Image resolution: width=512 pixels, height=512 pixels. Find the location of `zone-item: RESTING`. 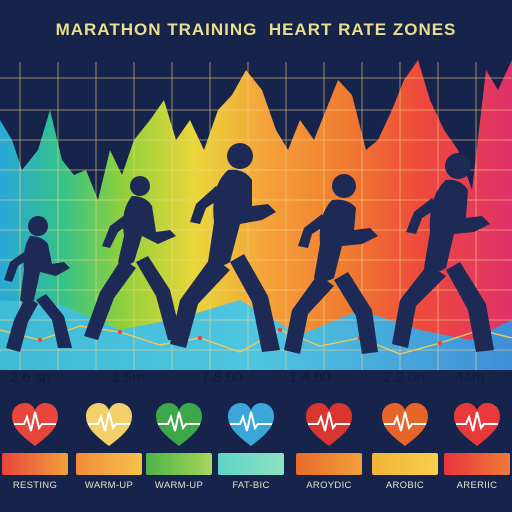

zone-item: RESTING is located at coordinates (35, 453).